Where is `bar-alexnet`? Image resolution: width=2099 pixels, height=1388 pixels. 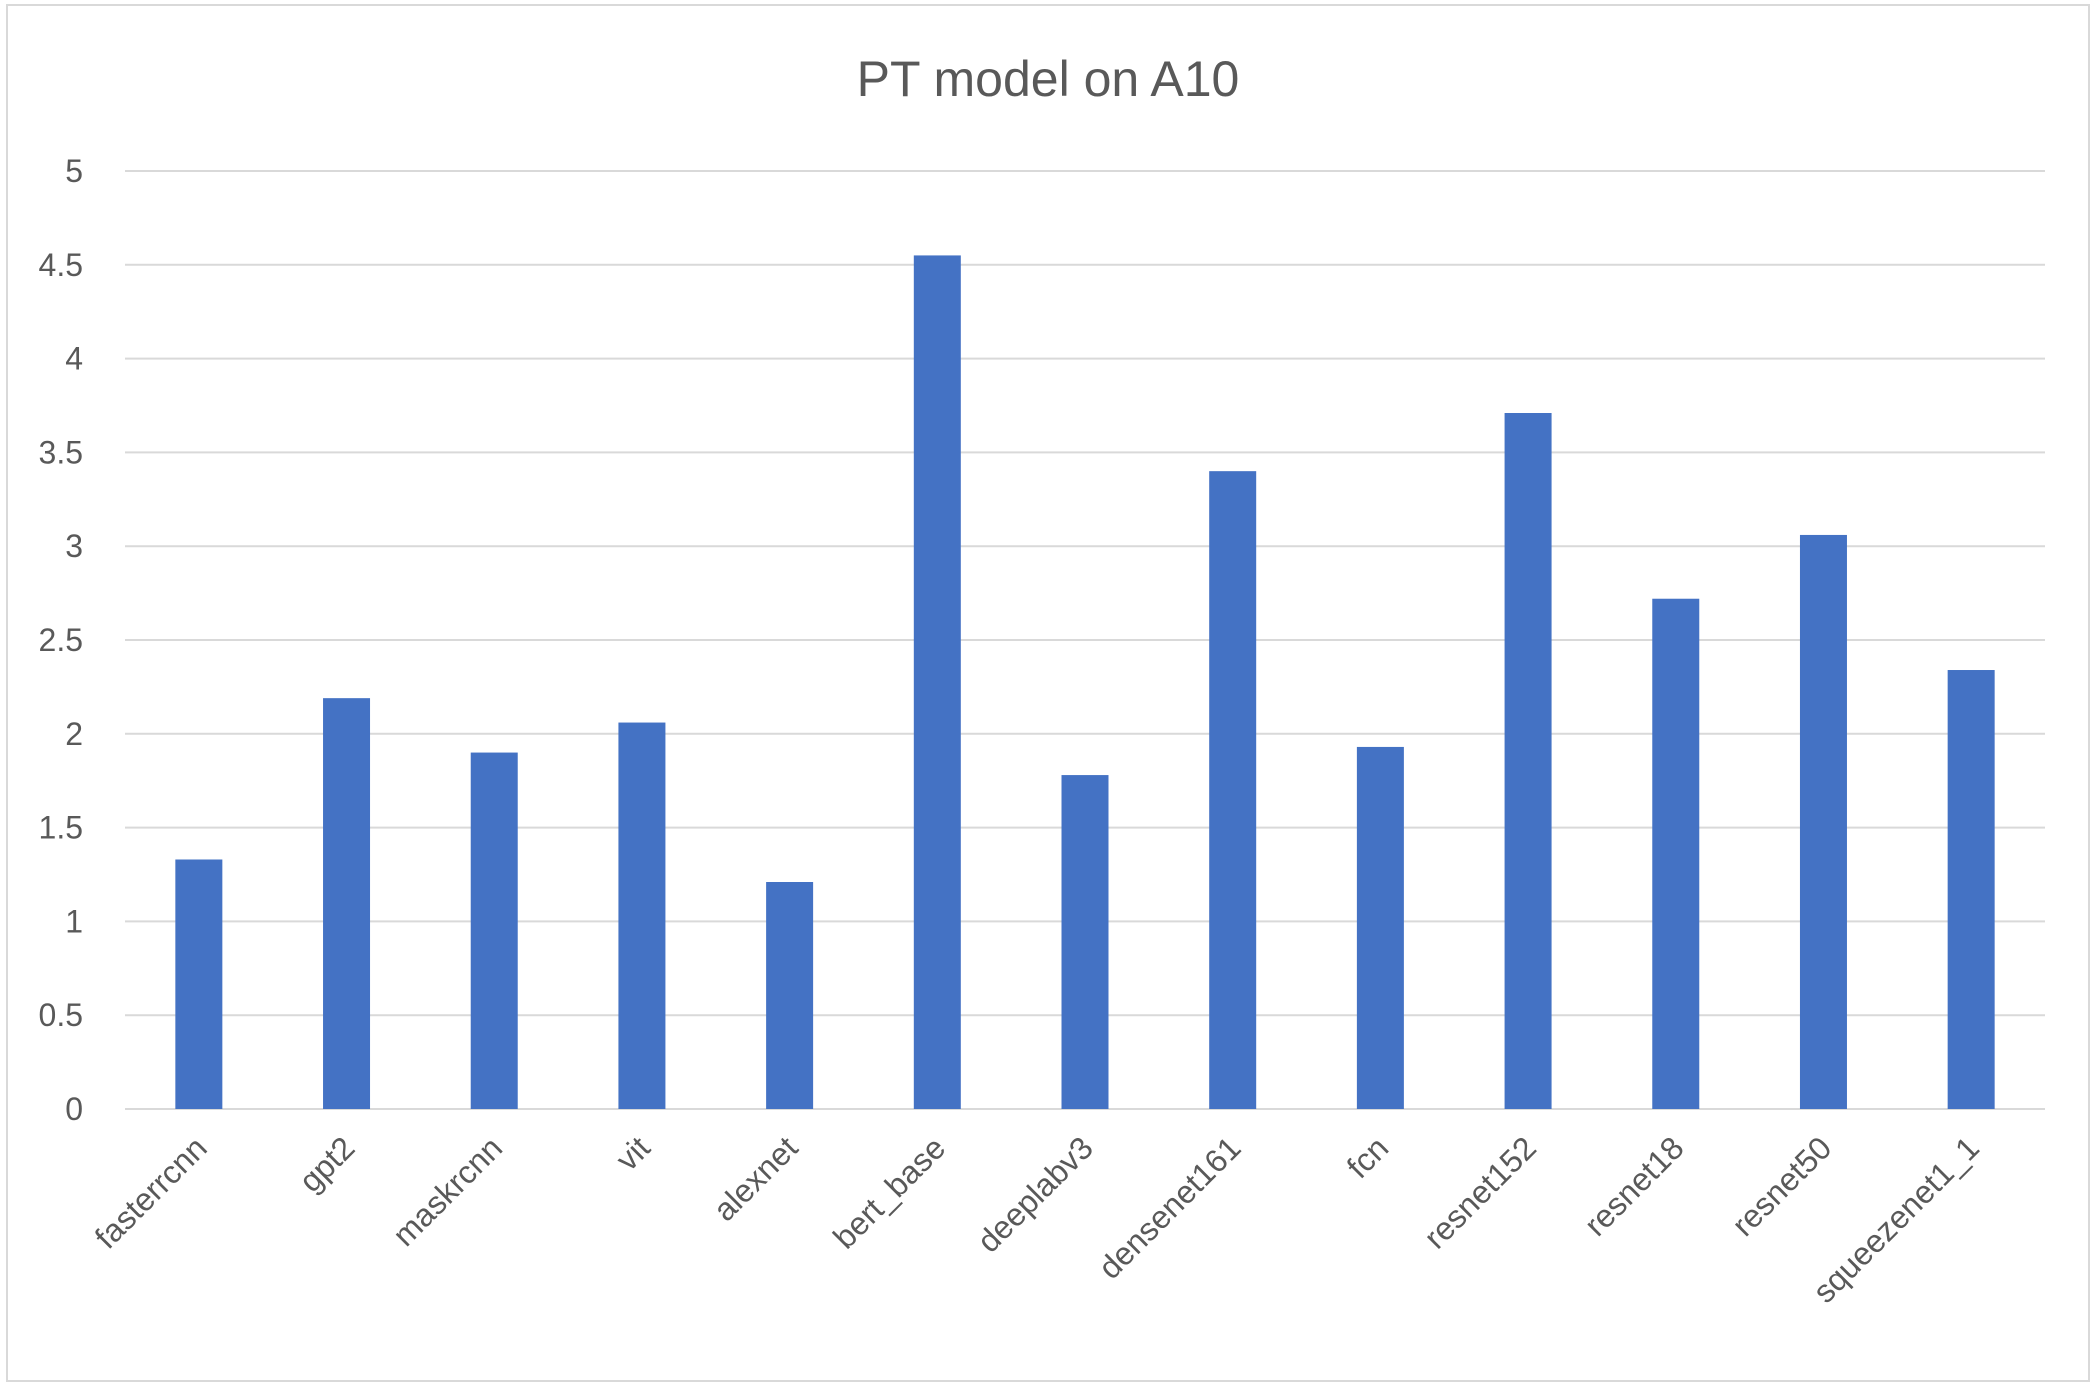 bar-alexnet is located at coordinates (790, 995).